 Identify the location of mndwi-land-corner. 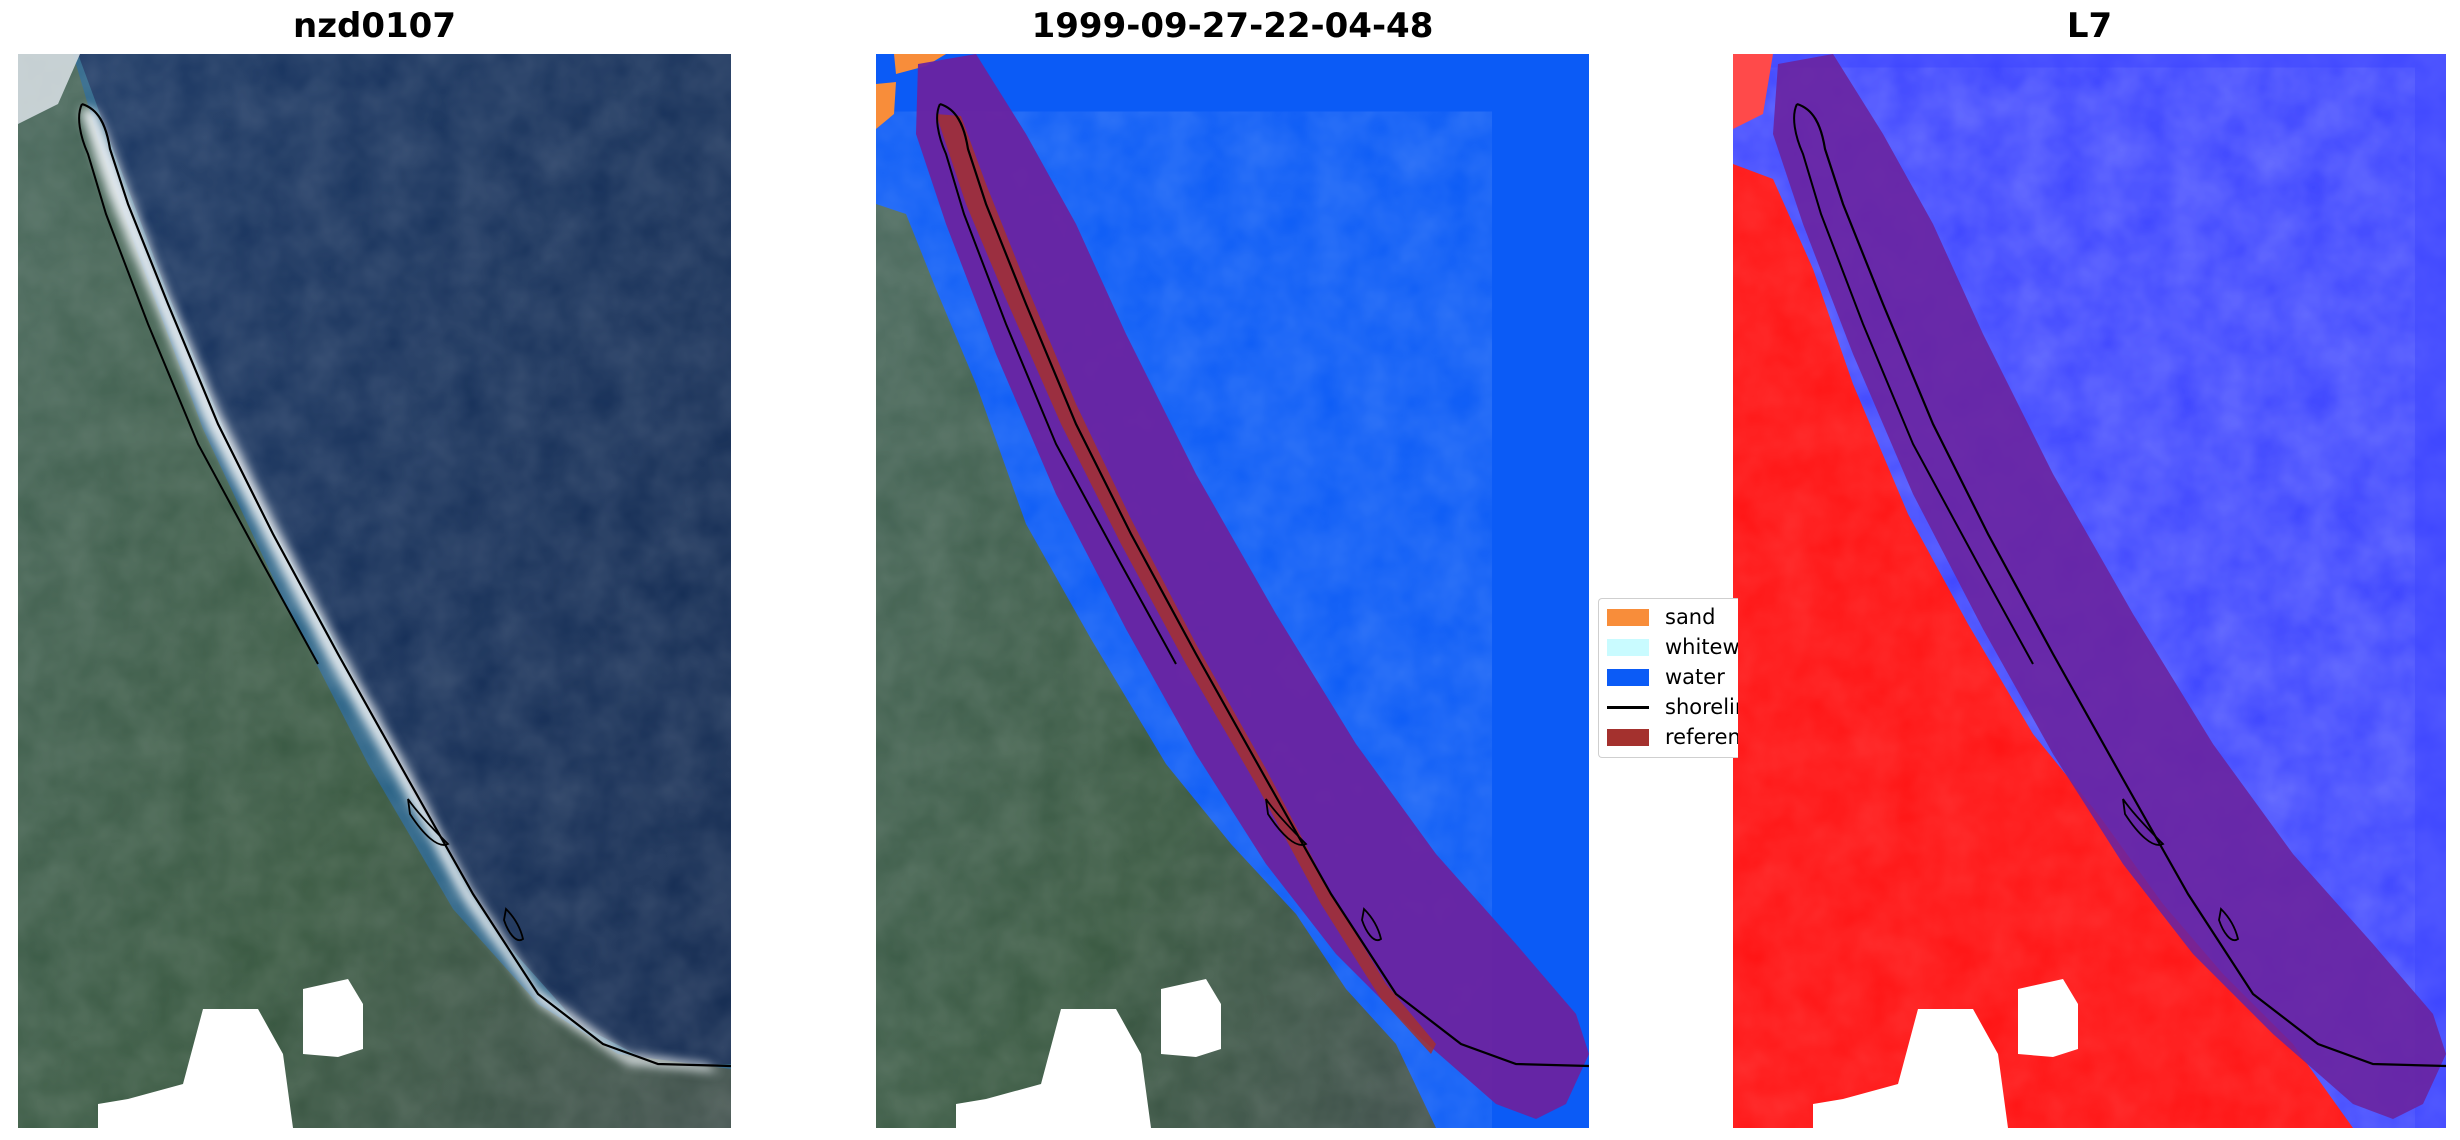
(1753, 91).